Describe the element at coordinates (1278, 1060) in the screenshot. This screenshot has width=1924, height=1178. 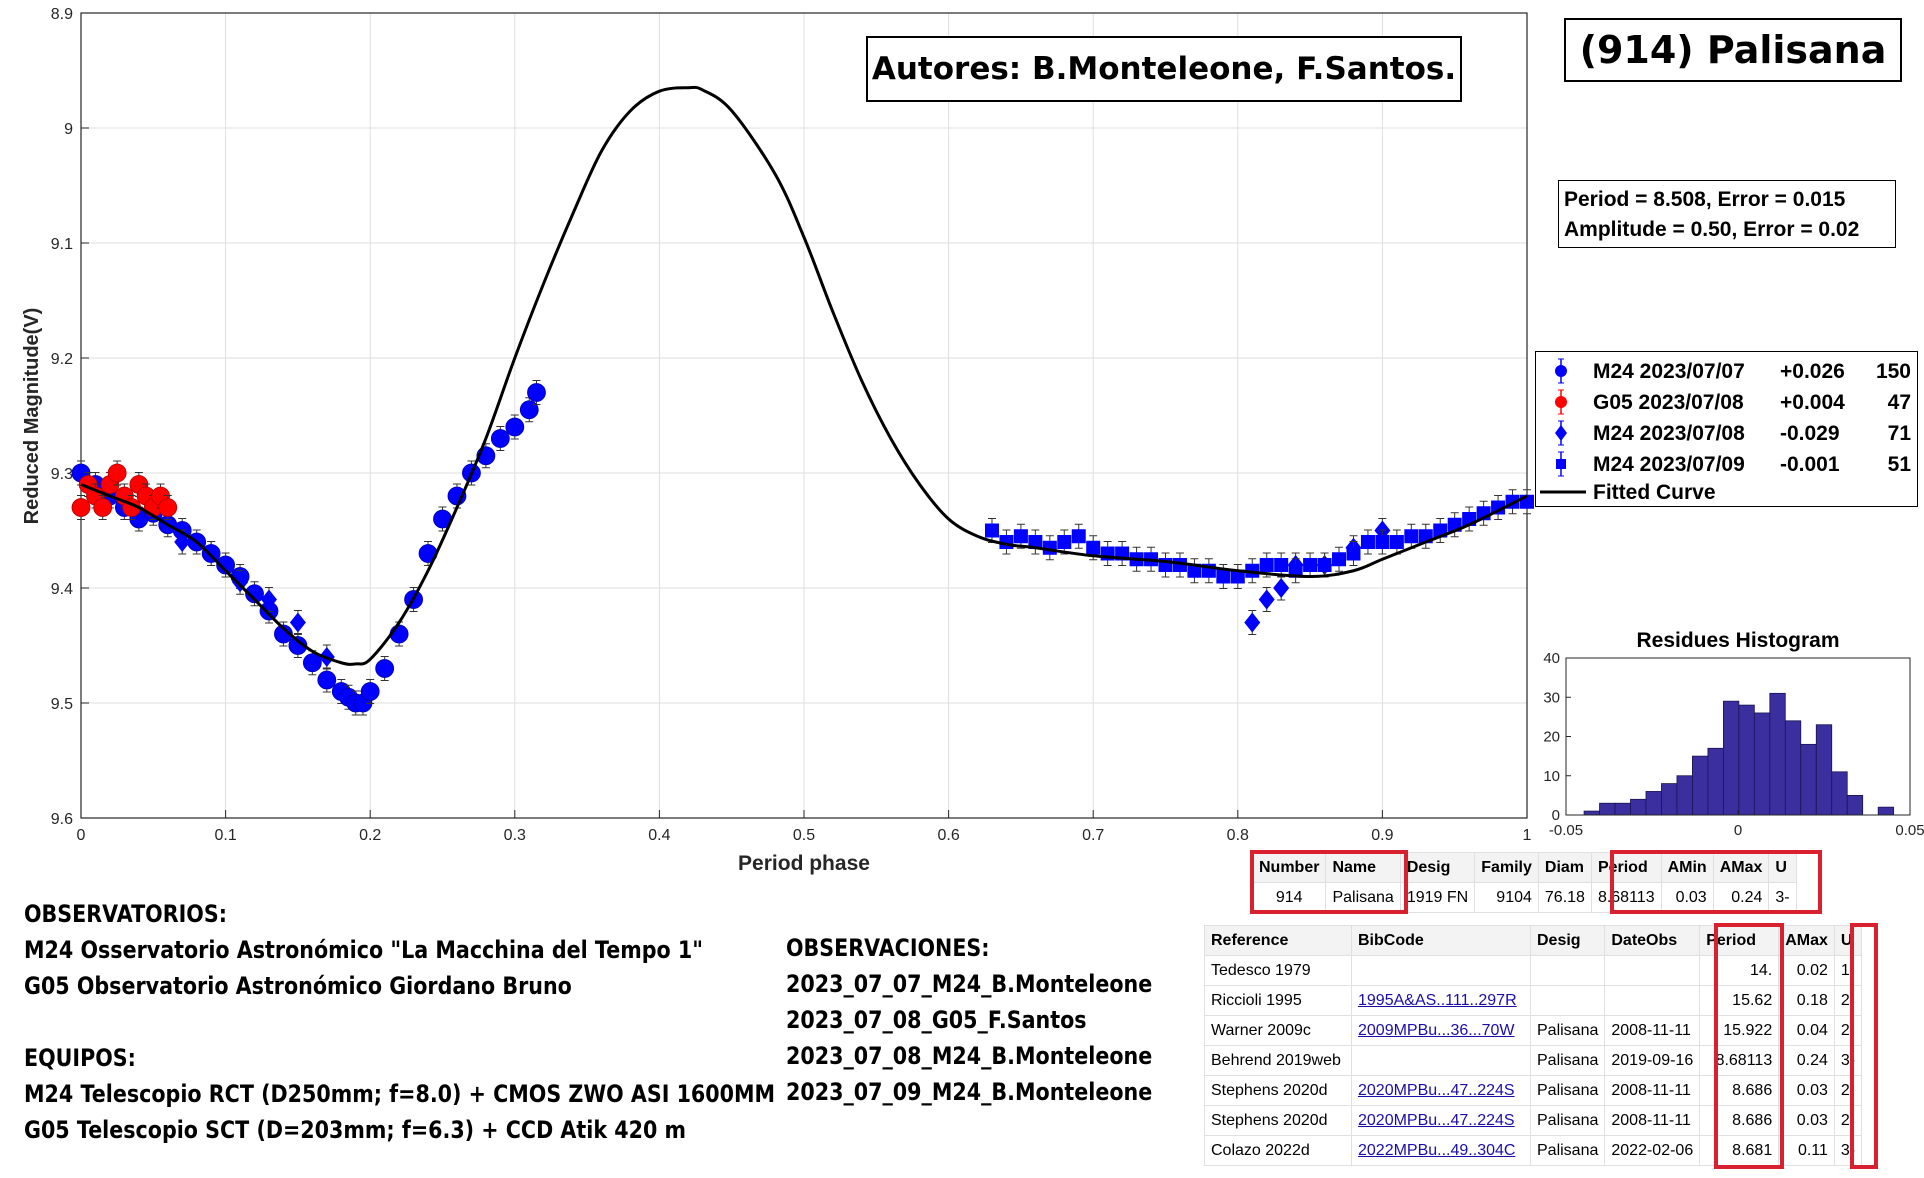
I see `table-cell: Behrend 2019web` at that location.